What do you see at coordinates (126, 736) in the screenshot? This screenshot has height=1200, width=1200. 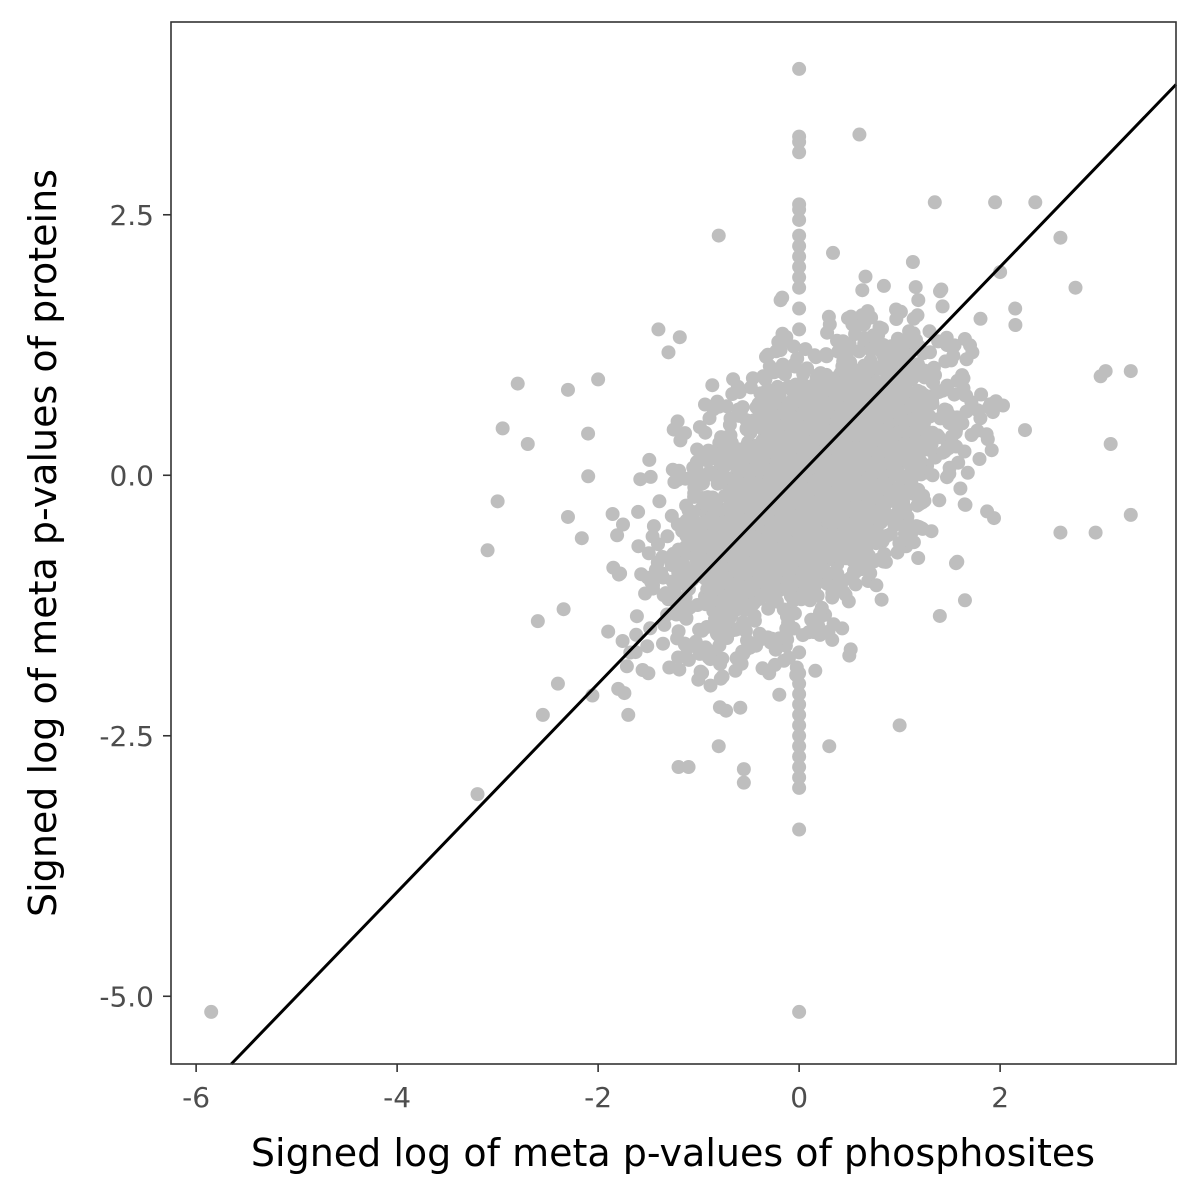 I see `y-tick-label: -2.5` at bounding box center [126, 736].